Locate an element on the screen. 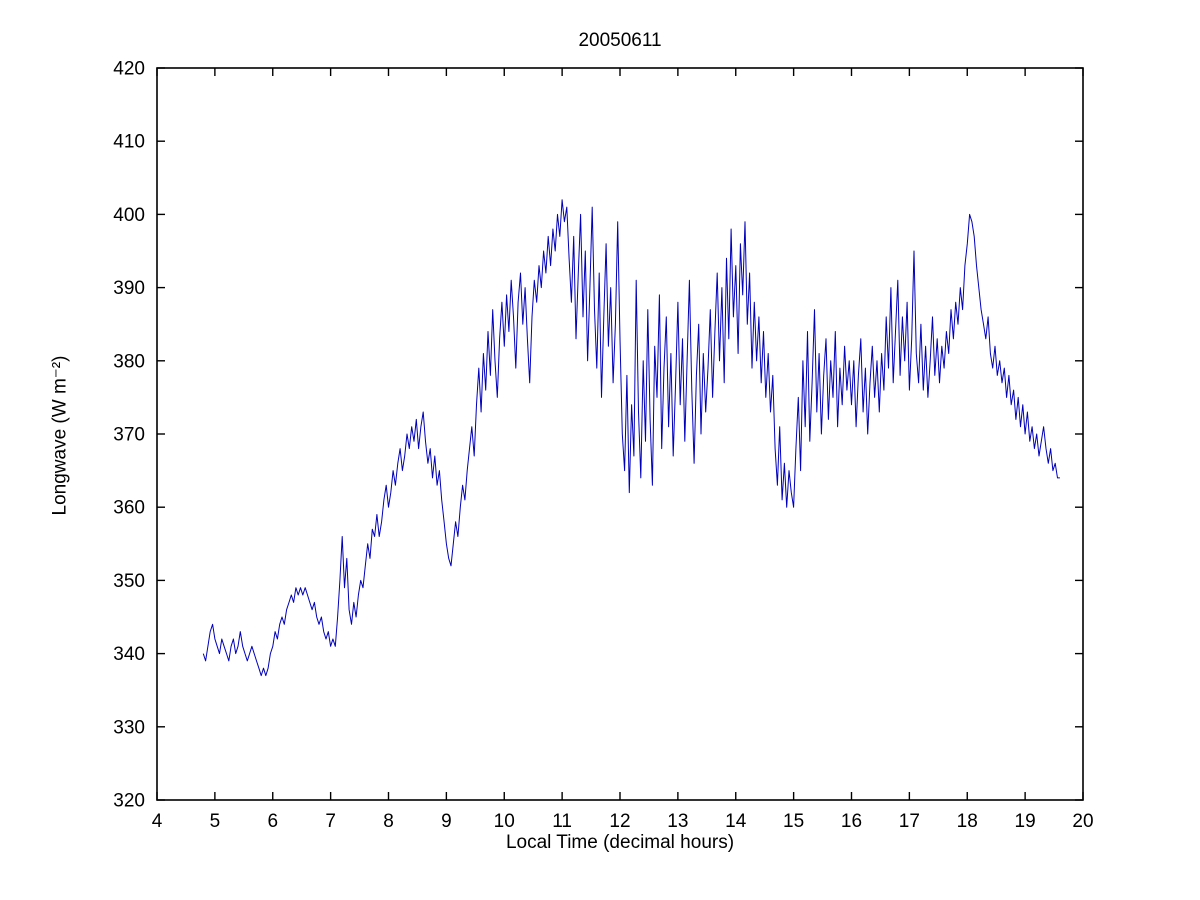 The image size is (1200, 900). y-tick-label: 350 is located at coordinates (129, 581).